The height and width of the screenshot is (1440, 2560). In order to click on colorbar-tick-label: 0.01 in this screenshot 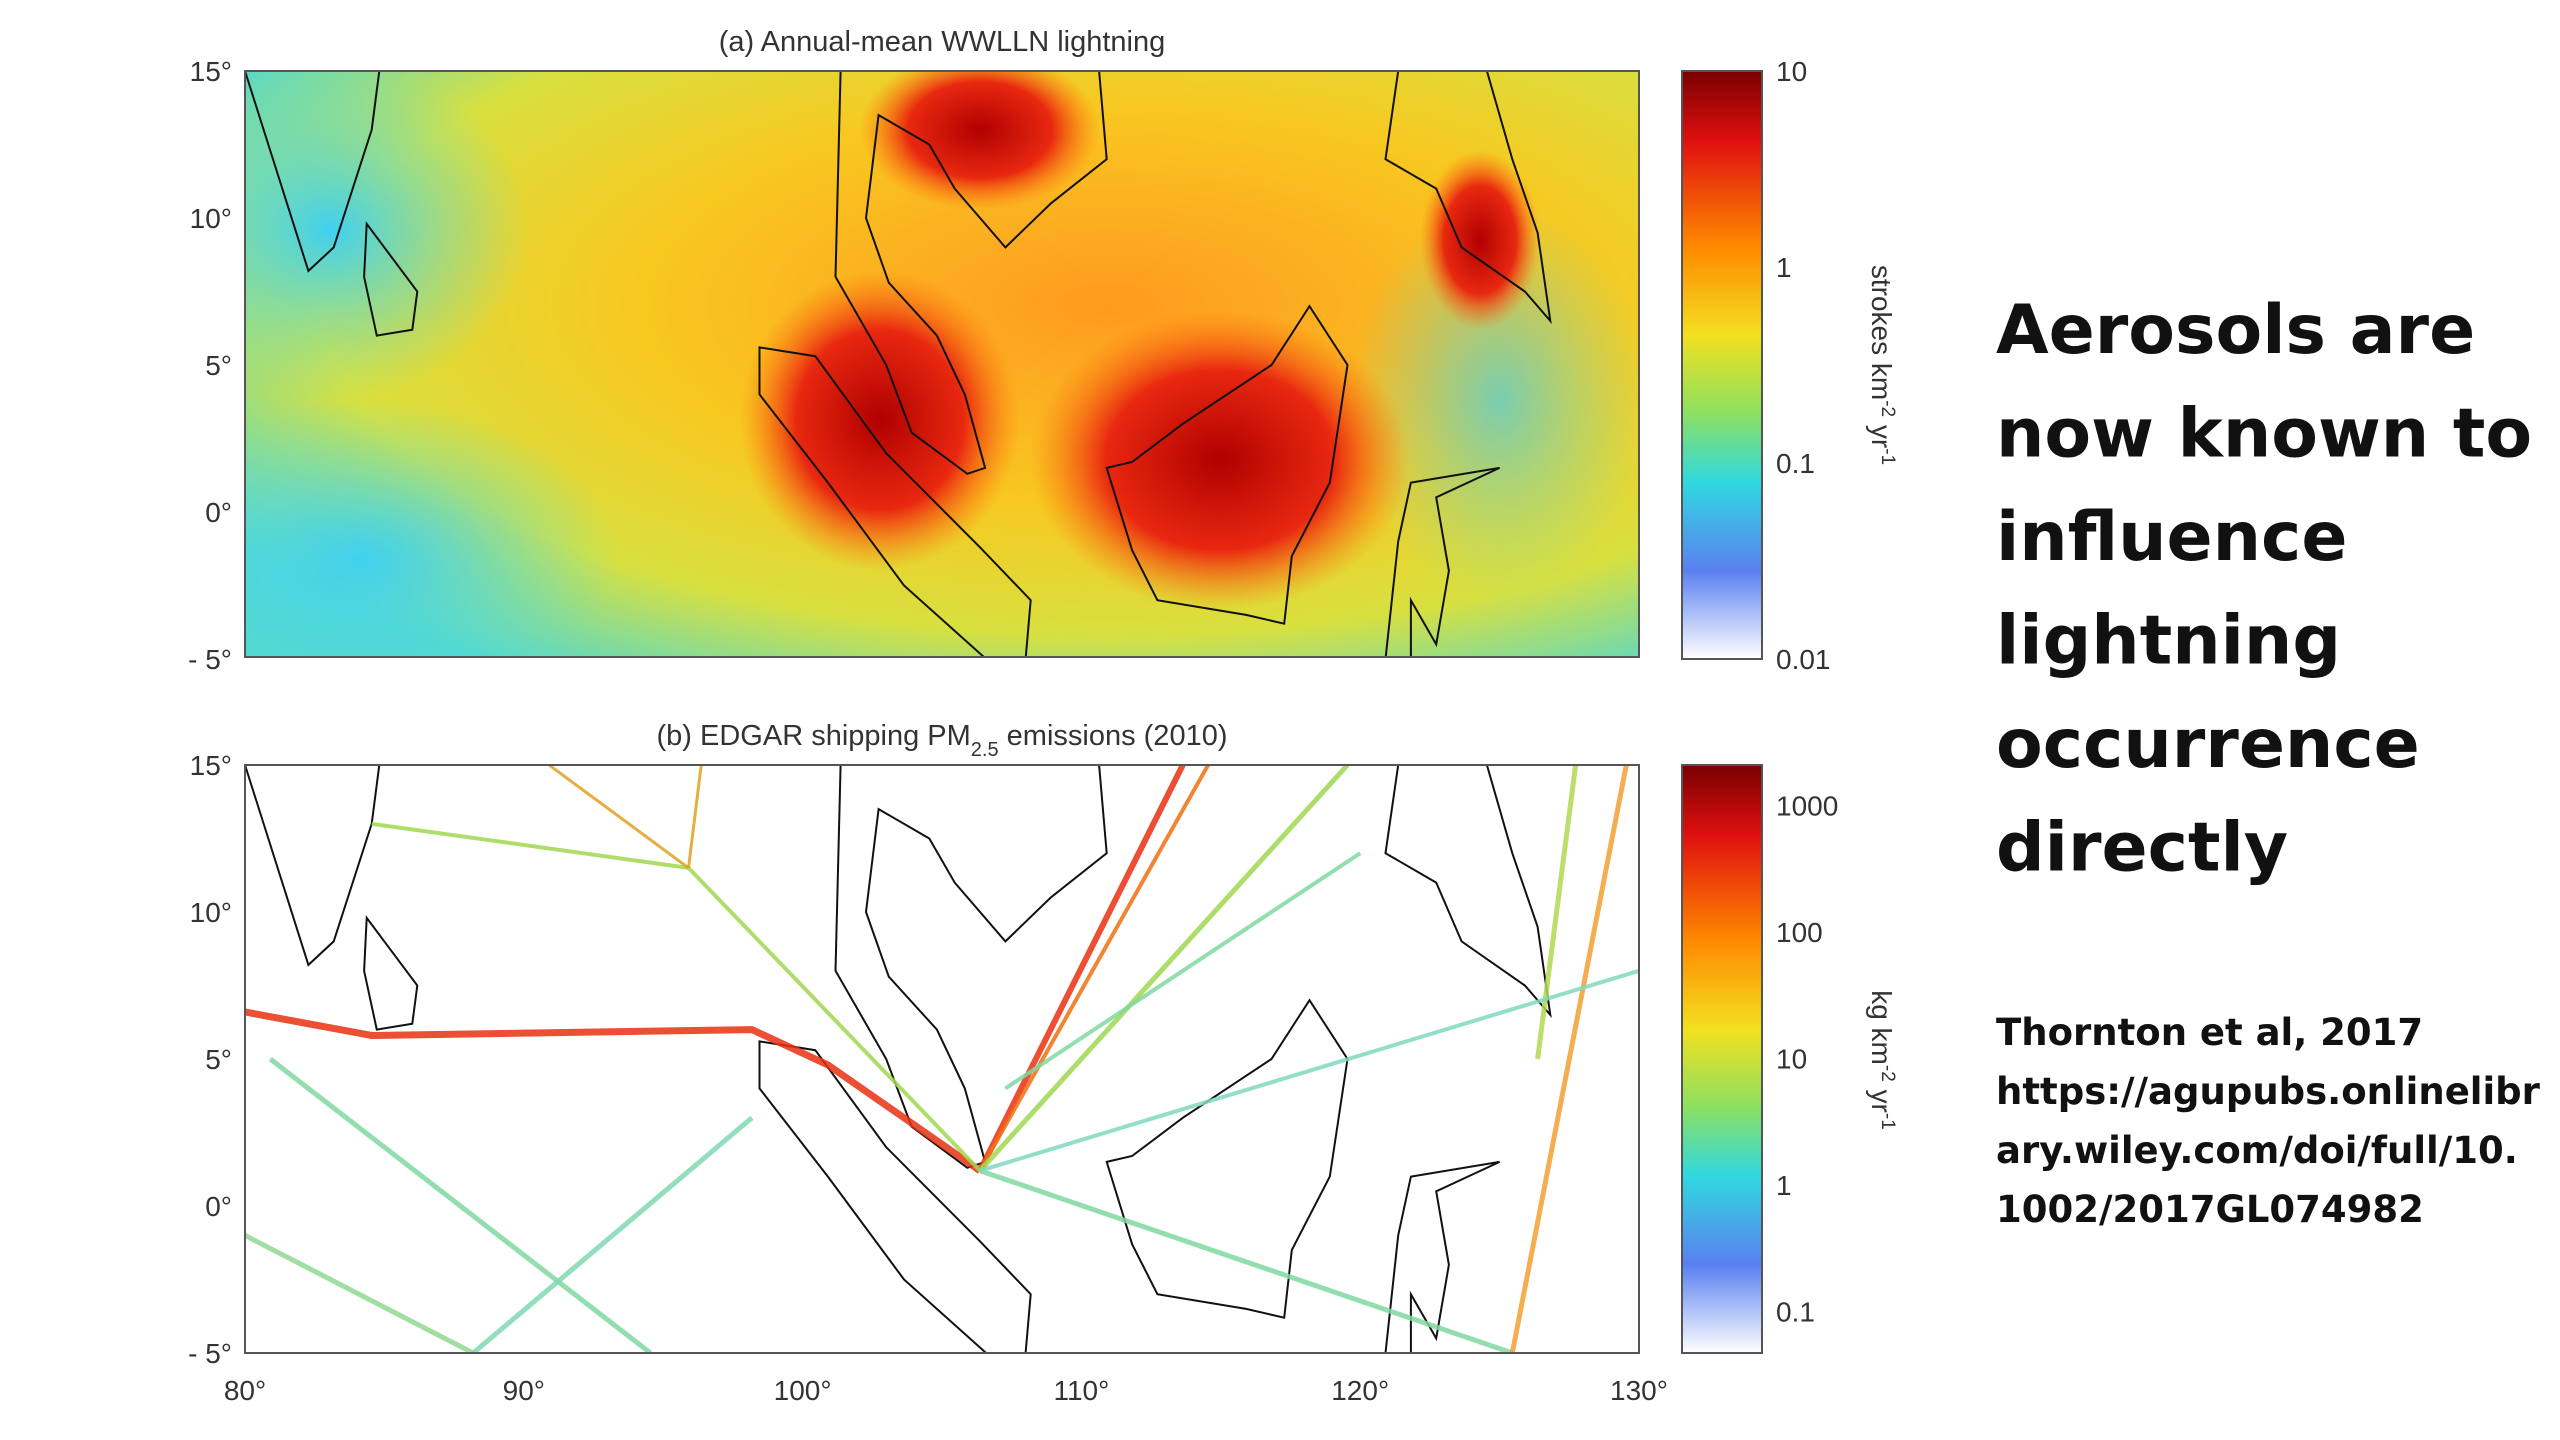, I will do `click(1803, 659)`.